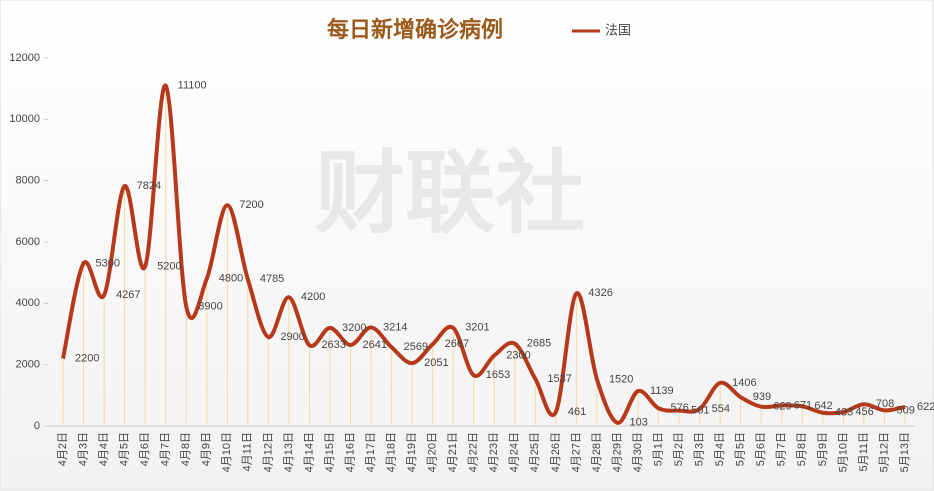  What do you see at coordinates (864, 452) in the screenshot?
I see `x-tick-label: 5月11日` at bounding box center [864, 452].